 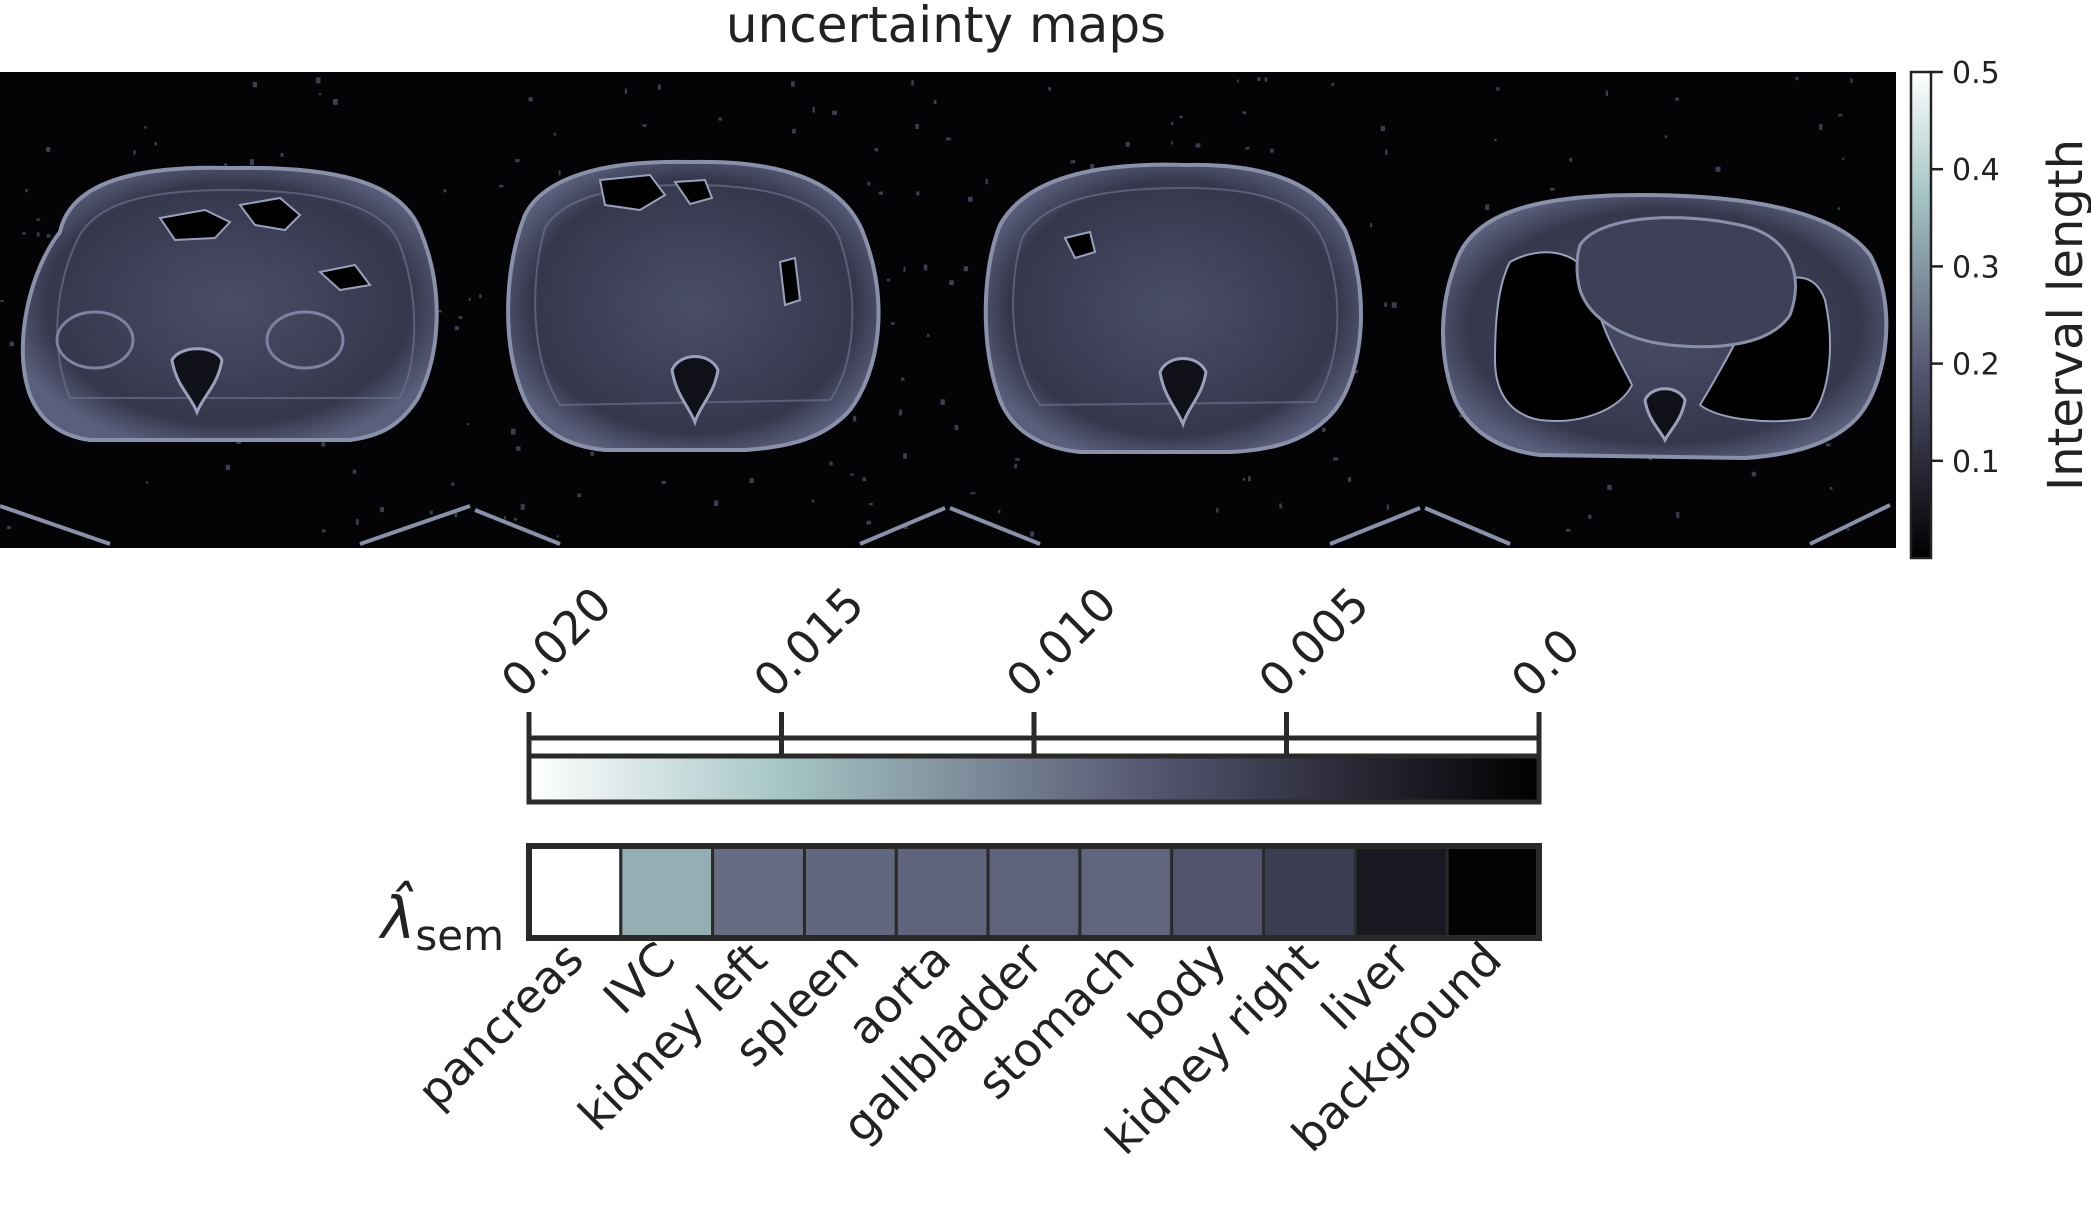 What do you see at coordinates (305, 340) in the screenshot?
I see `kidney-right` at bounding box center [305, 340].